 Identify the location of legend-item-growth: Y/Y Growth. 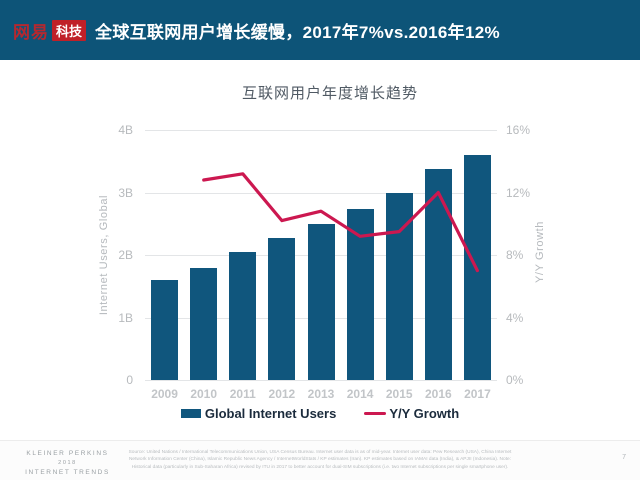
(411, 413).